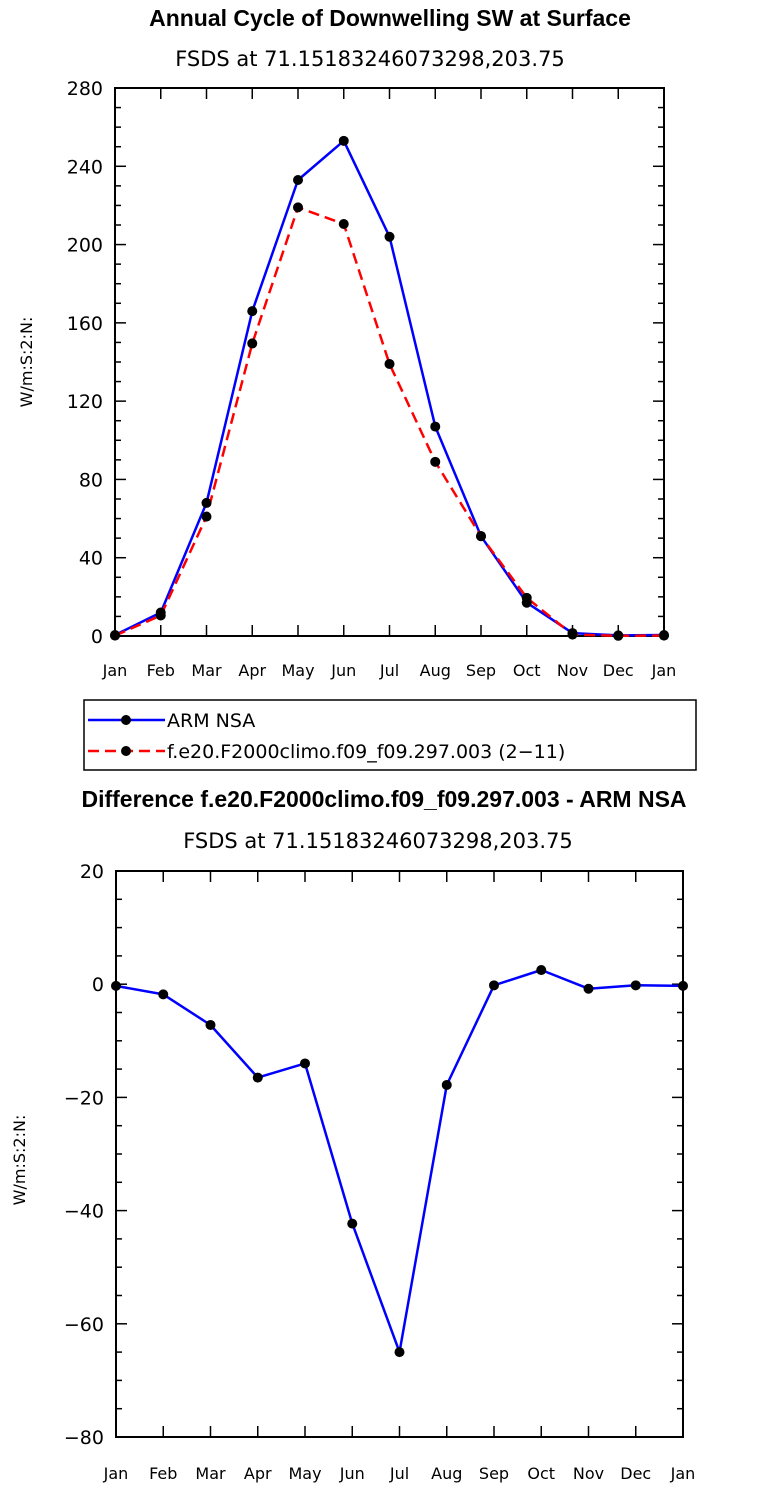 This screenshot has height=1490, width=779. Describe the element at coordinates (84, 1325) in the screenshot. I see `y-tick-label: −60` at that location.